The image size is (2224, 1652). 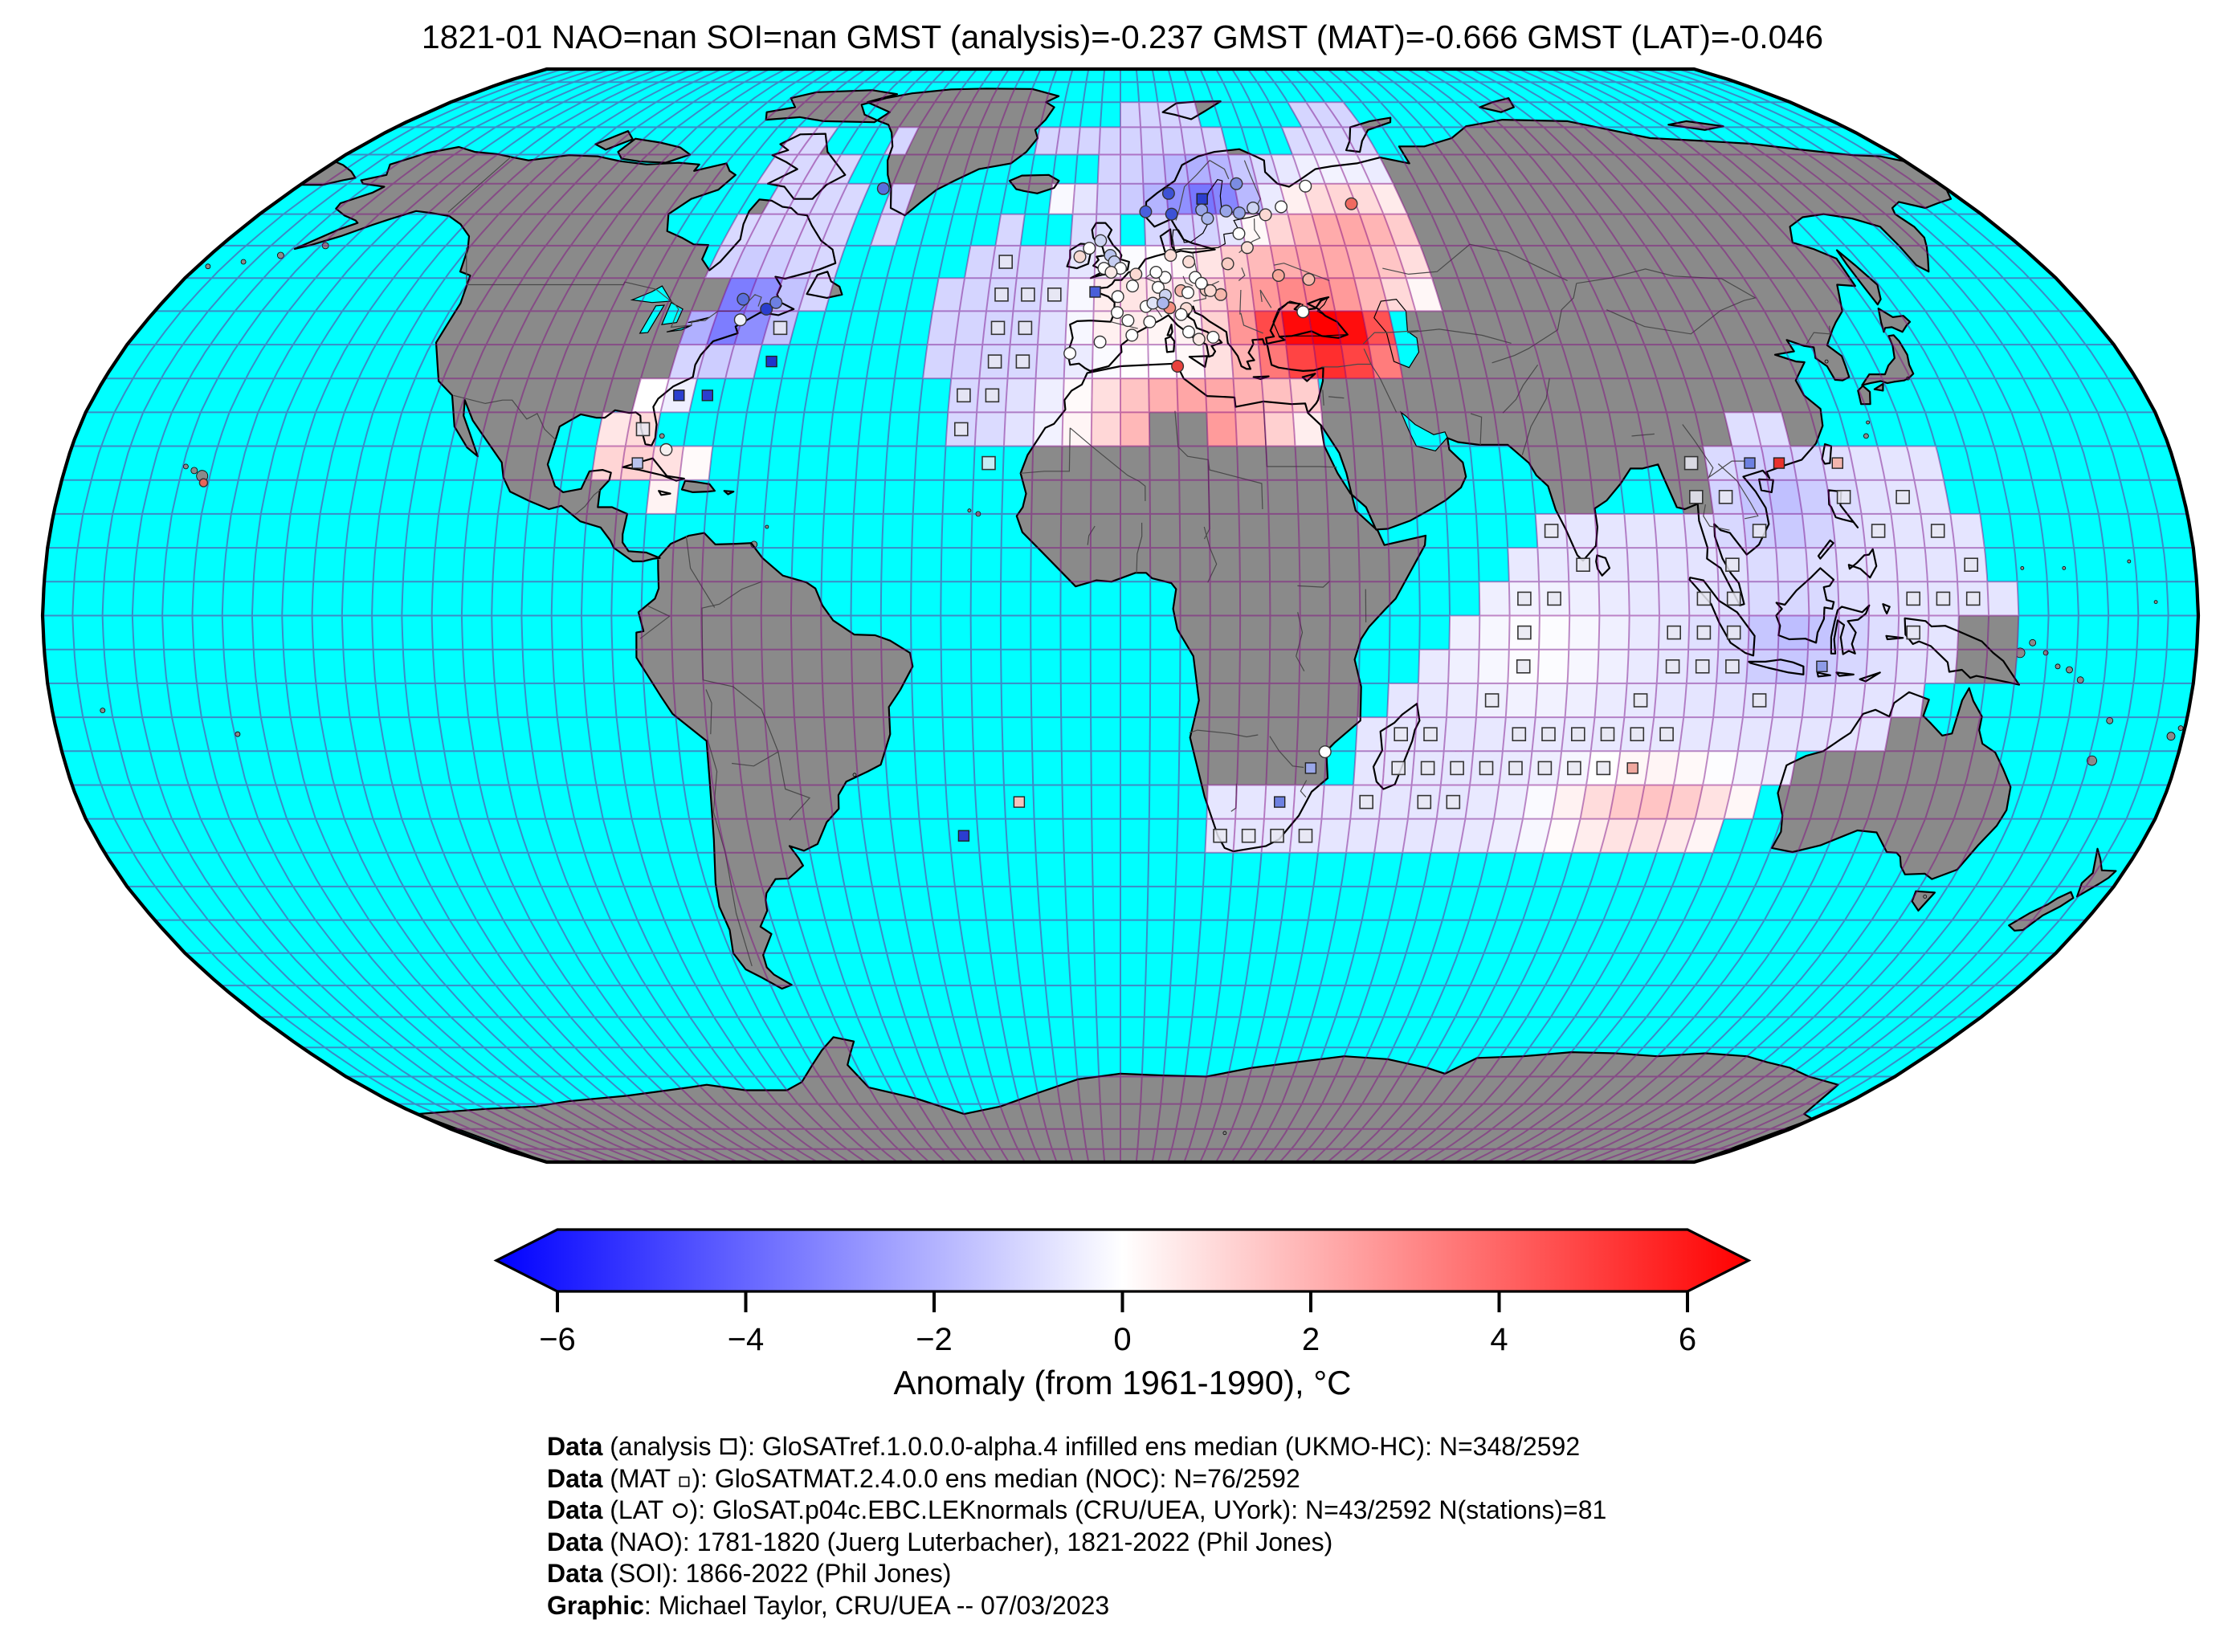 I want to click on svg-text: 6, so click(x=1688, y=1339).